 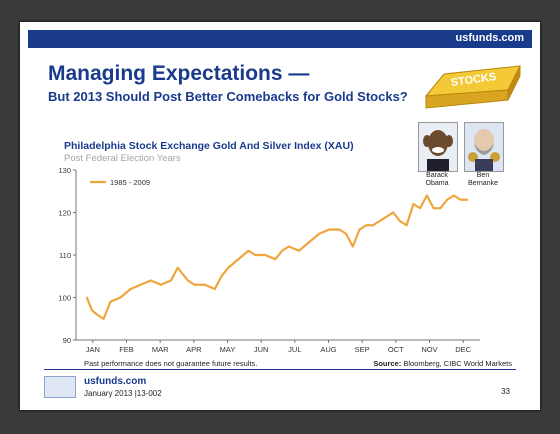 What do you see at coordinates (362, 349) in the screenshot?
I see `x-tick-label: SEP` at bounding box center [362, 349].